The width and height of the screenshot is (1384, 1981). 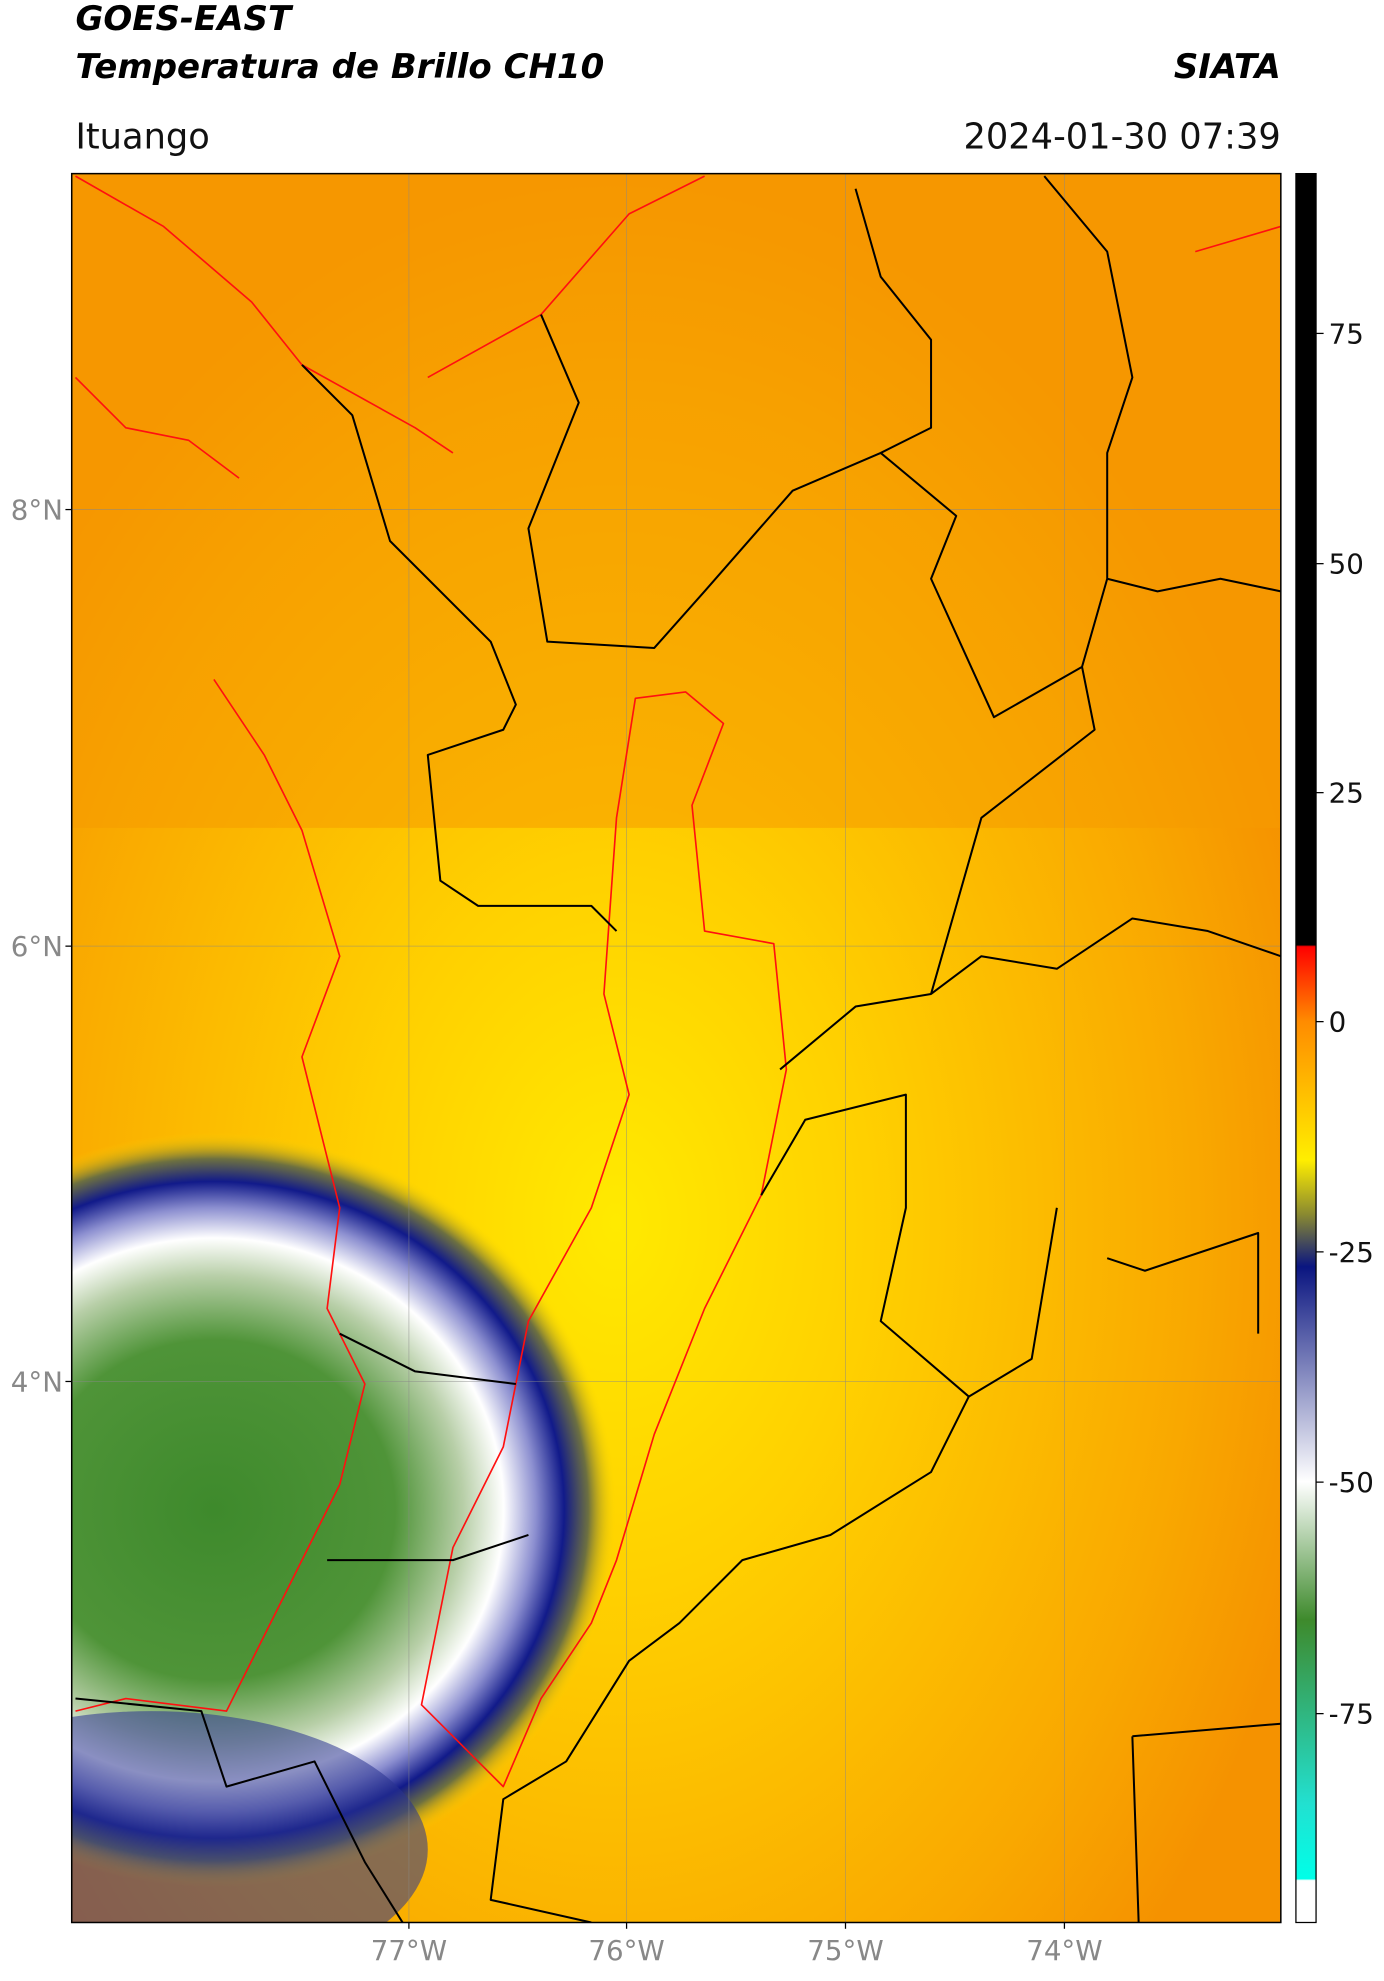 What do you see at coordinates (626, 1950) in the screenshot?
I see `lon-label: 76°W` at bounding box center [626, 1950].